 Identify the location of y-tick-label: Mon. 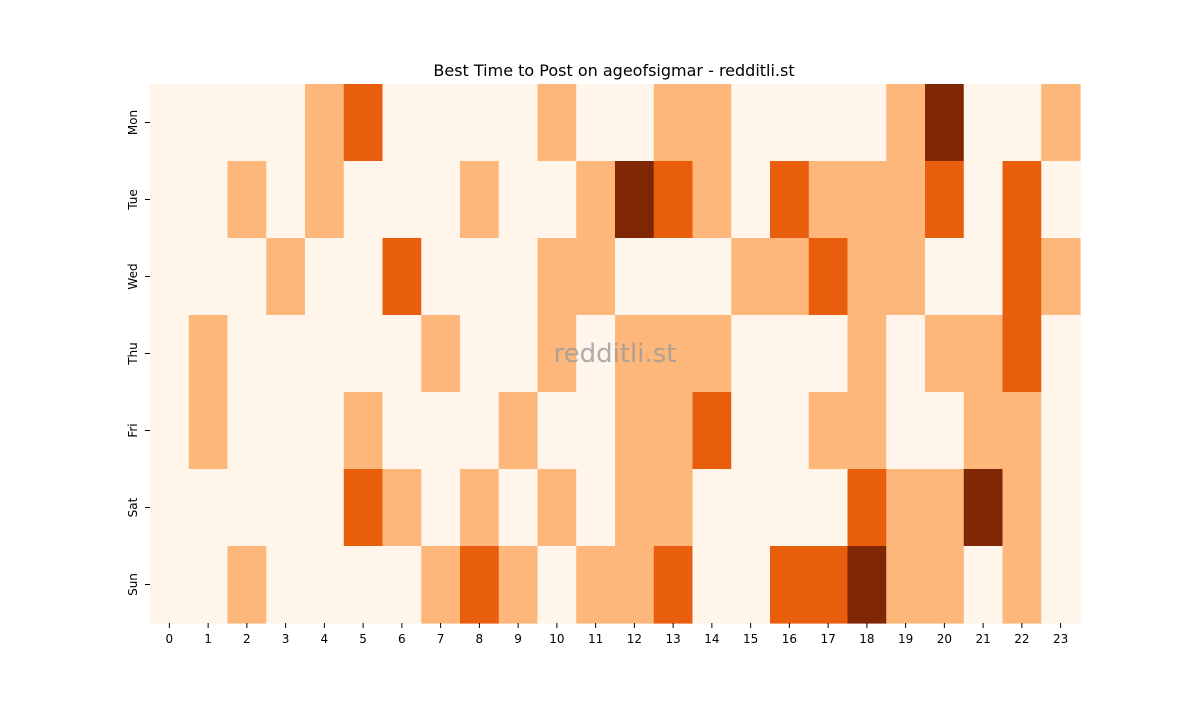
(133, 122).